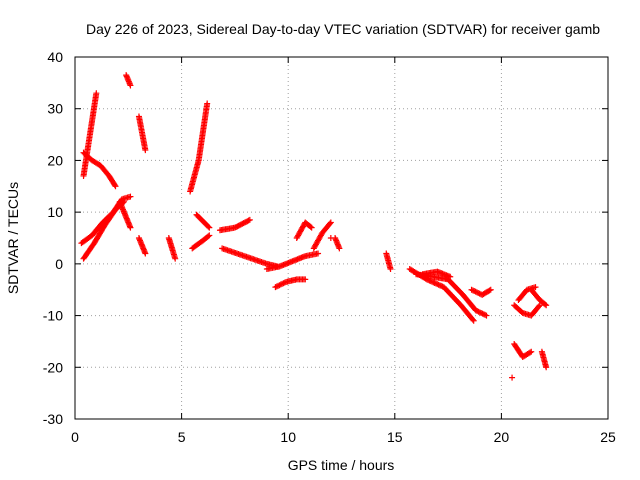 Image resolution: width=640 pixels, height=480 pixels. I want to click on y-tick-label: 10, so click(55, 212).